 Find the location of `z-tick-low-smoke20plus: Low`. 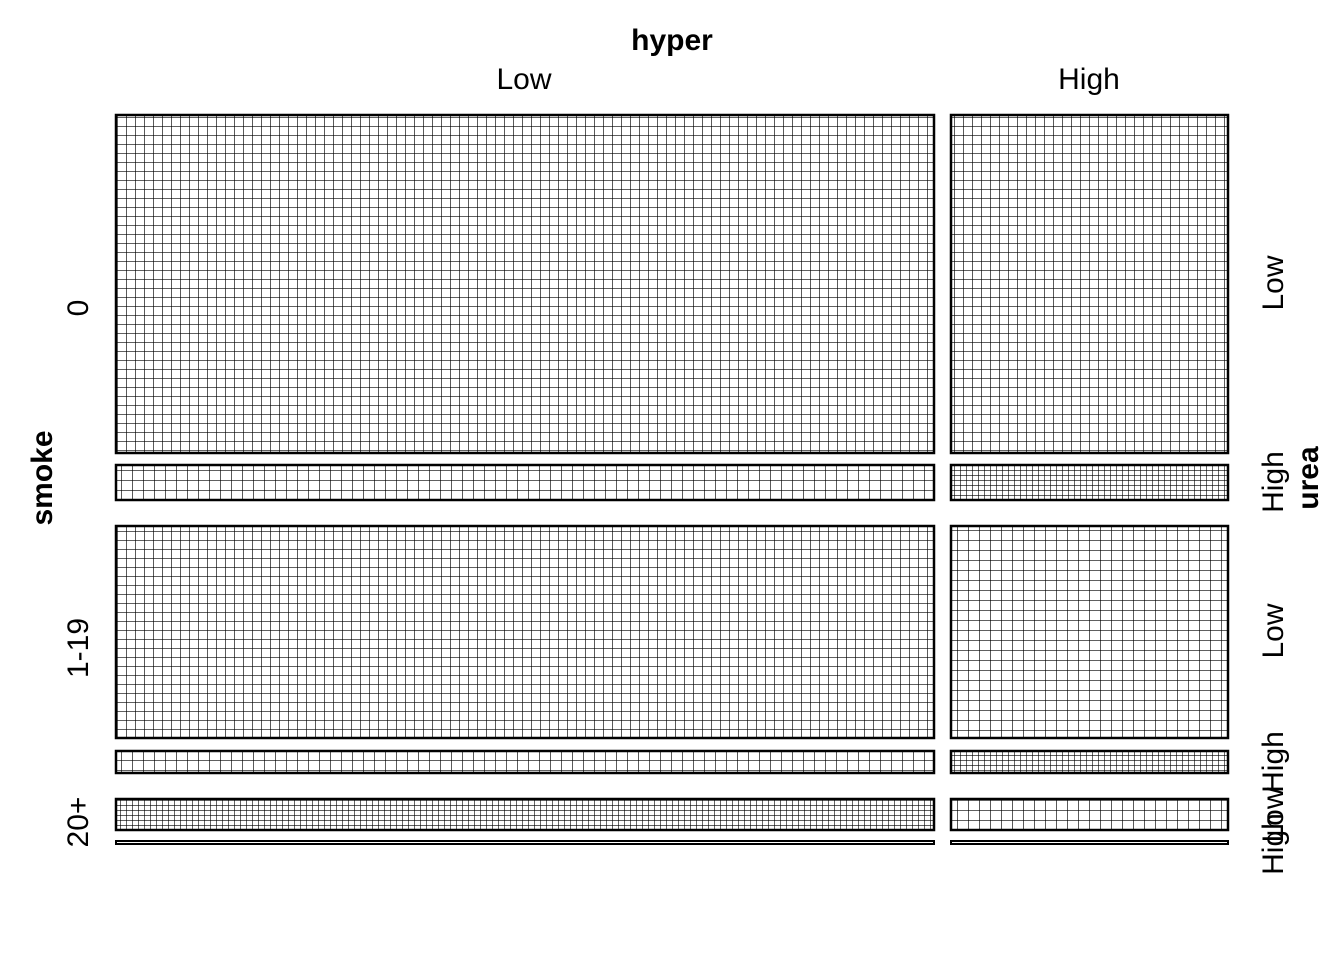

z-tick-low-smoke20plus: Low is located at coordinates (1273, 814).